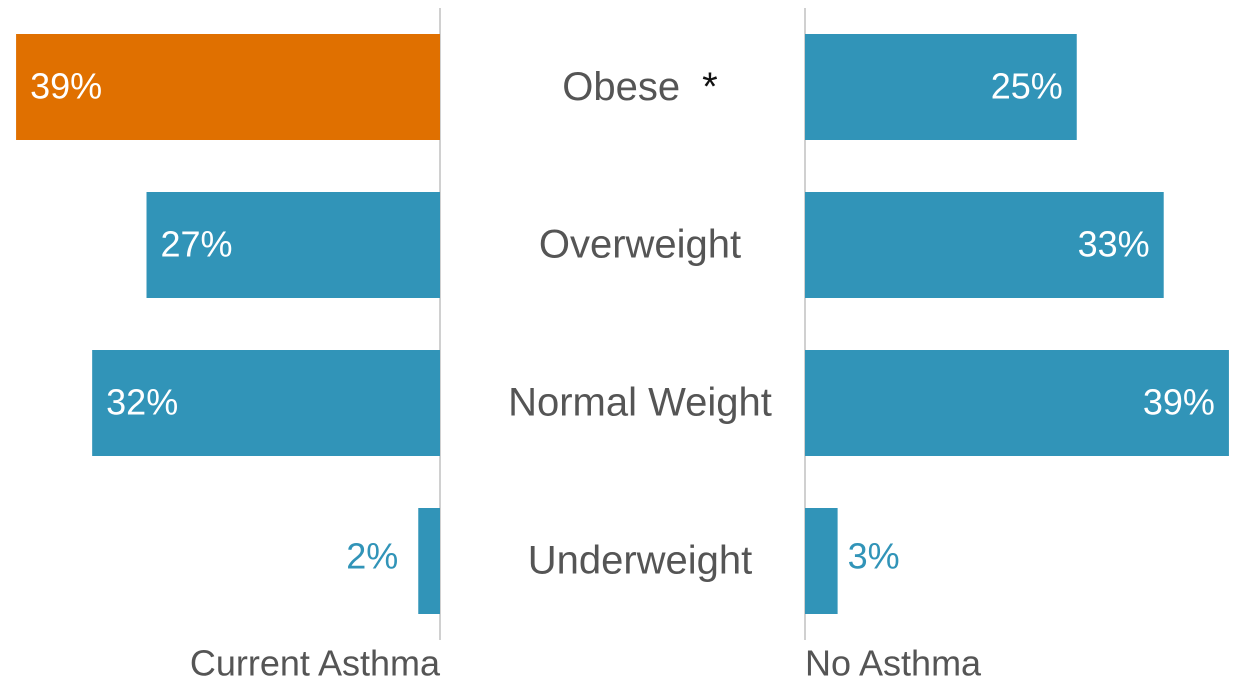 The width and height of the screenshot is (1235, 686). What do you see at coordinates (640, 561) in the screenshot?
I see `category-label: Underweight` at bounding box center [640, 561].